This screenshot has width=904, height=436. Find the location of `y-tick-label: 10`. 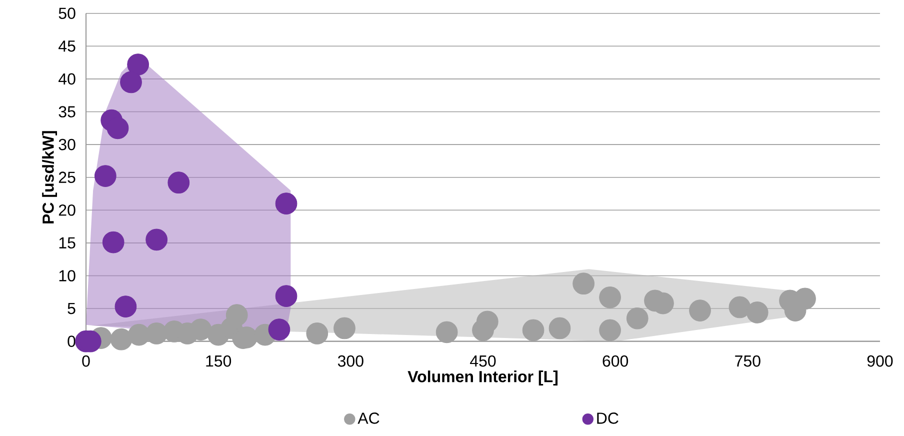

y-tick-label: 10 is located at coordinates (67, 276).